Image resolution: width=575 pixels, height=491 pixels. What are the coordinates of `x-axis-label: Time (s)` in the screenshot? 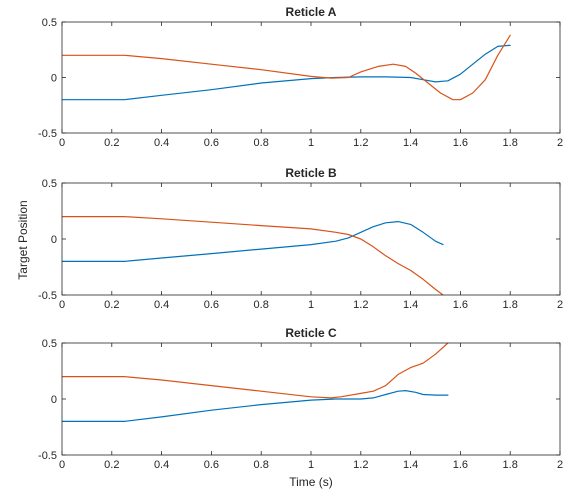 It's located at (311, 482).